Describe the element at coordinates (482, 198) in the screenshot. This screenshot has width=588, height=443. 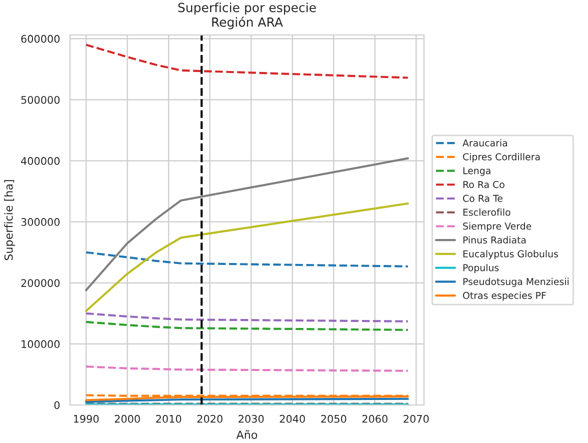
I see `legend-label: Co Ra Te` at that location.